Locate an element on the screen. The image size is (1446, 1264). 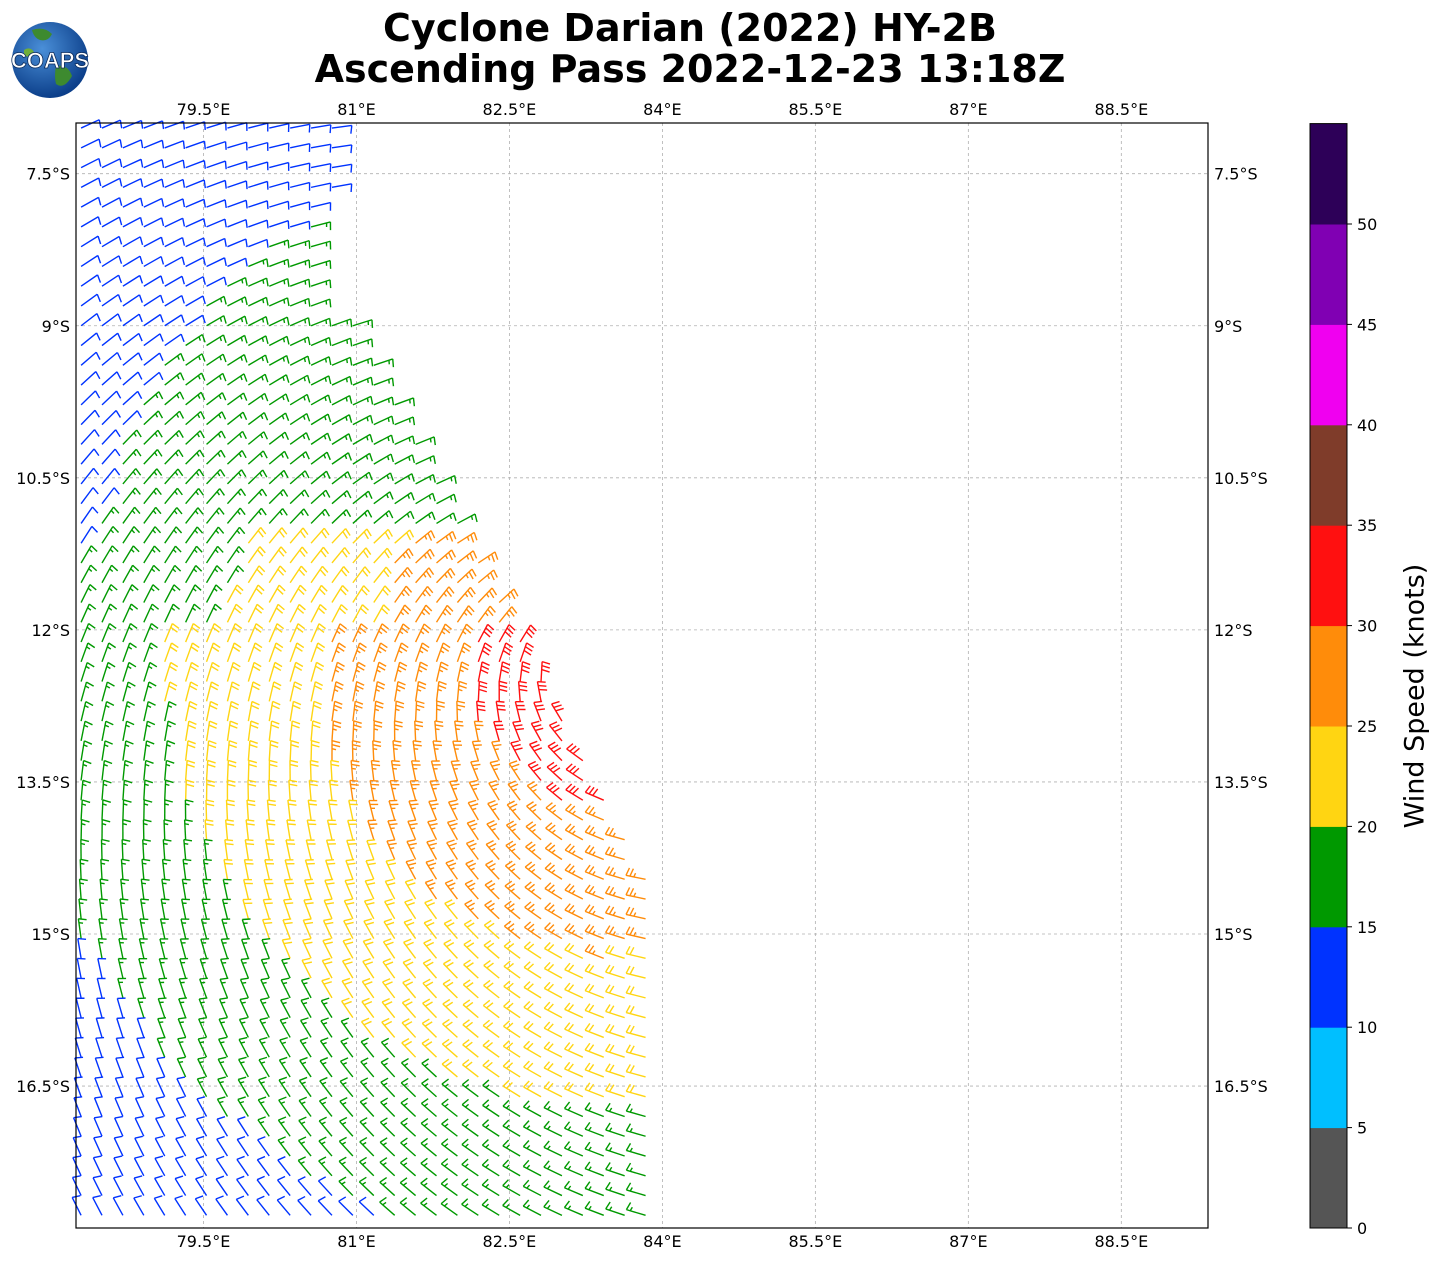
lat-tick-label-left: 16.5°S is located at coordinates (43, 1086).